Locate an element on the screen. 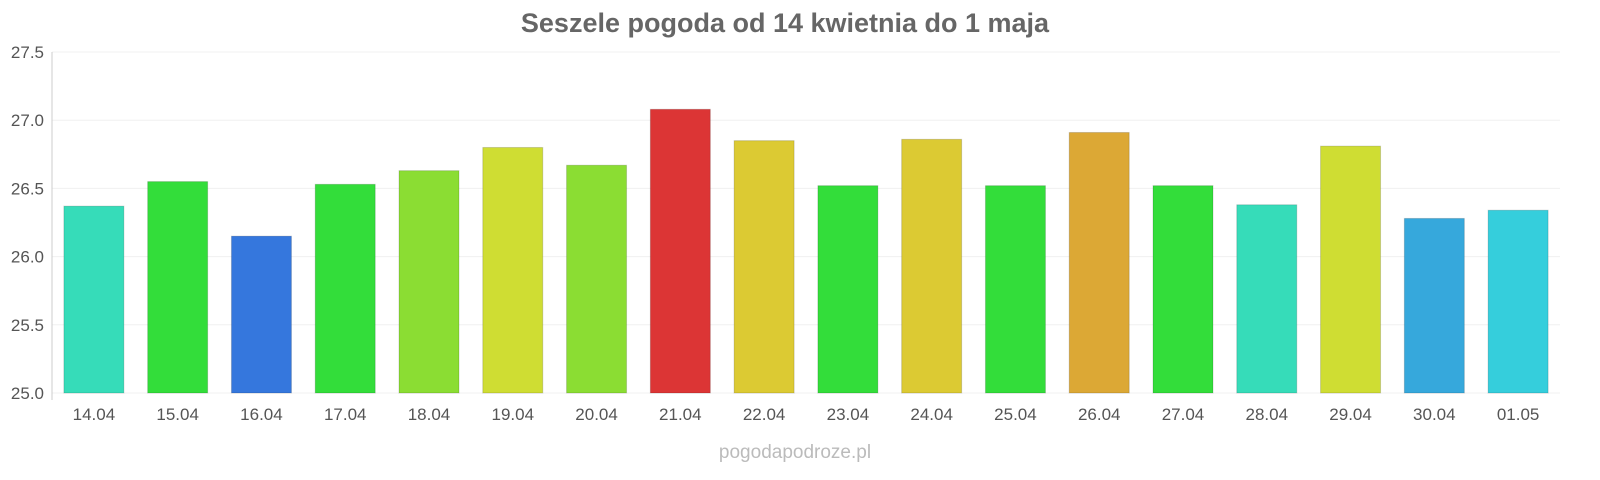 The width and height of the screenshot is (1600, 480). y-axis-ticks: 25.0 25.5 26.0 26.5 27.0 27.5 is located at coordinates (27, 223).